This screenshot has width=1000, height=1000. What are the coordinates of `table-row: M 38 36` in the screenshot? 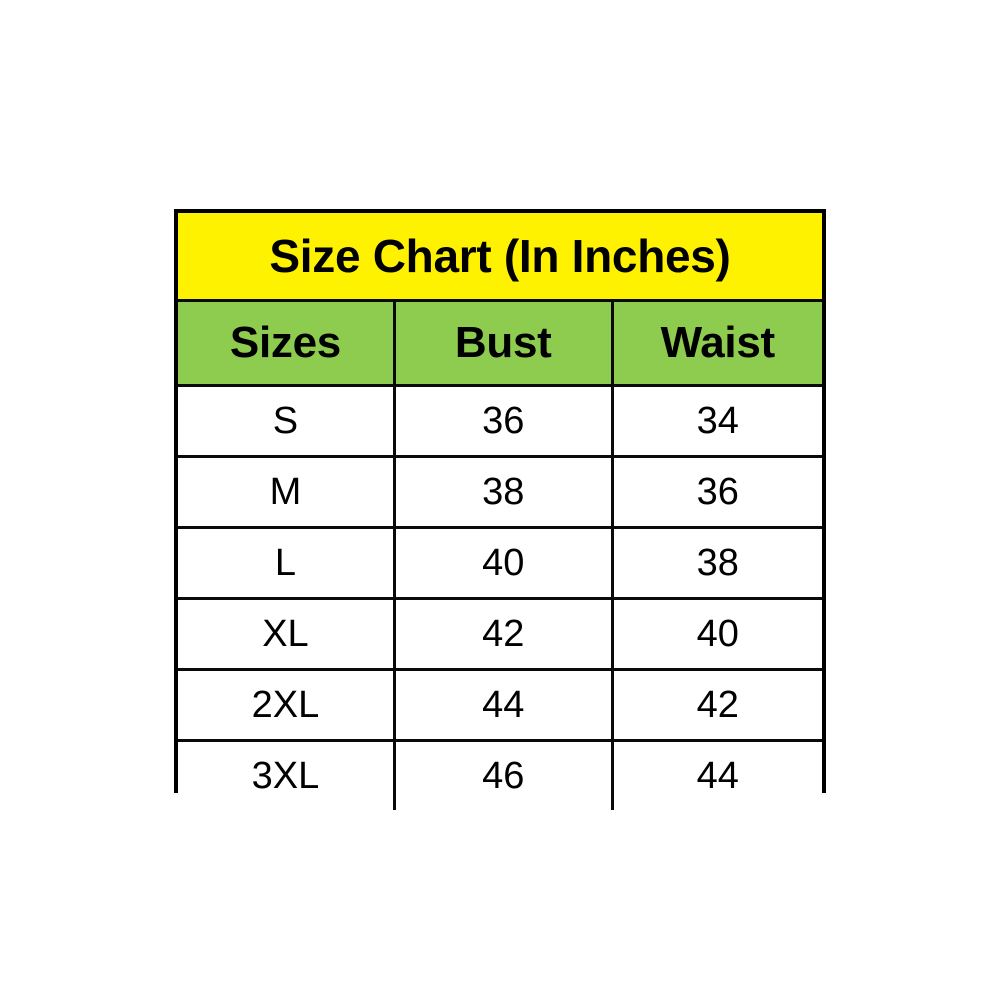 It's located at (500, 492).